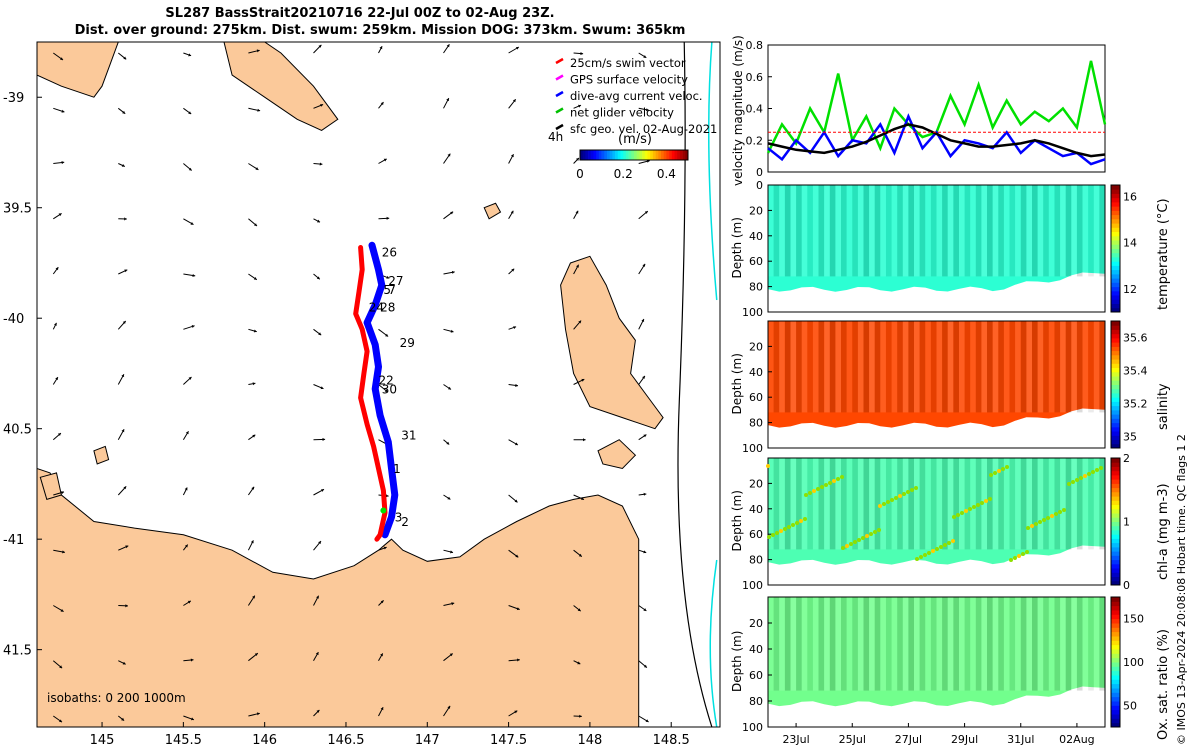 Image resolution: width=1200 pixels, height=750 pixels. What do you see at coordinates (1126, 522) in the screenshot?
I see `heatmap-cb-tick-chl-a-1: 1` at bounding box center [1126, 522].